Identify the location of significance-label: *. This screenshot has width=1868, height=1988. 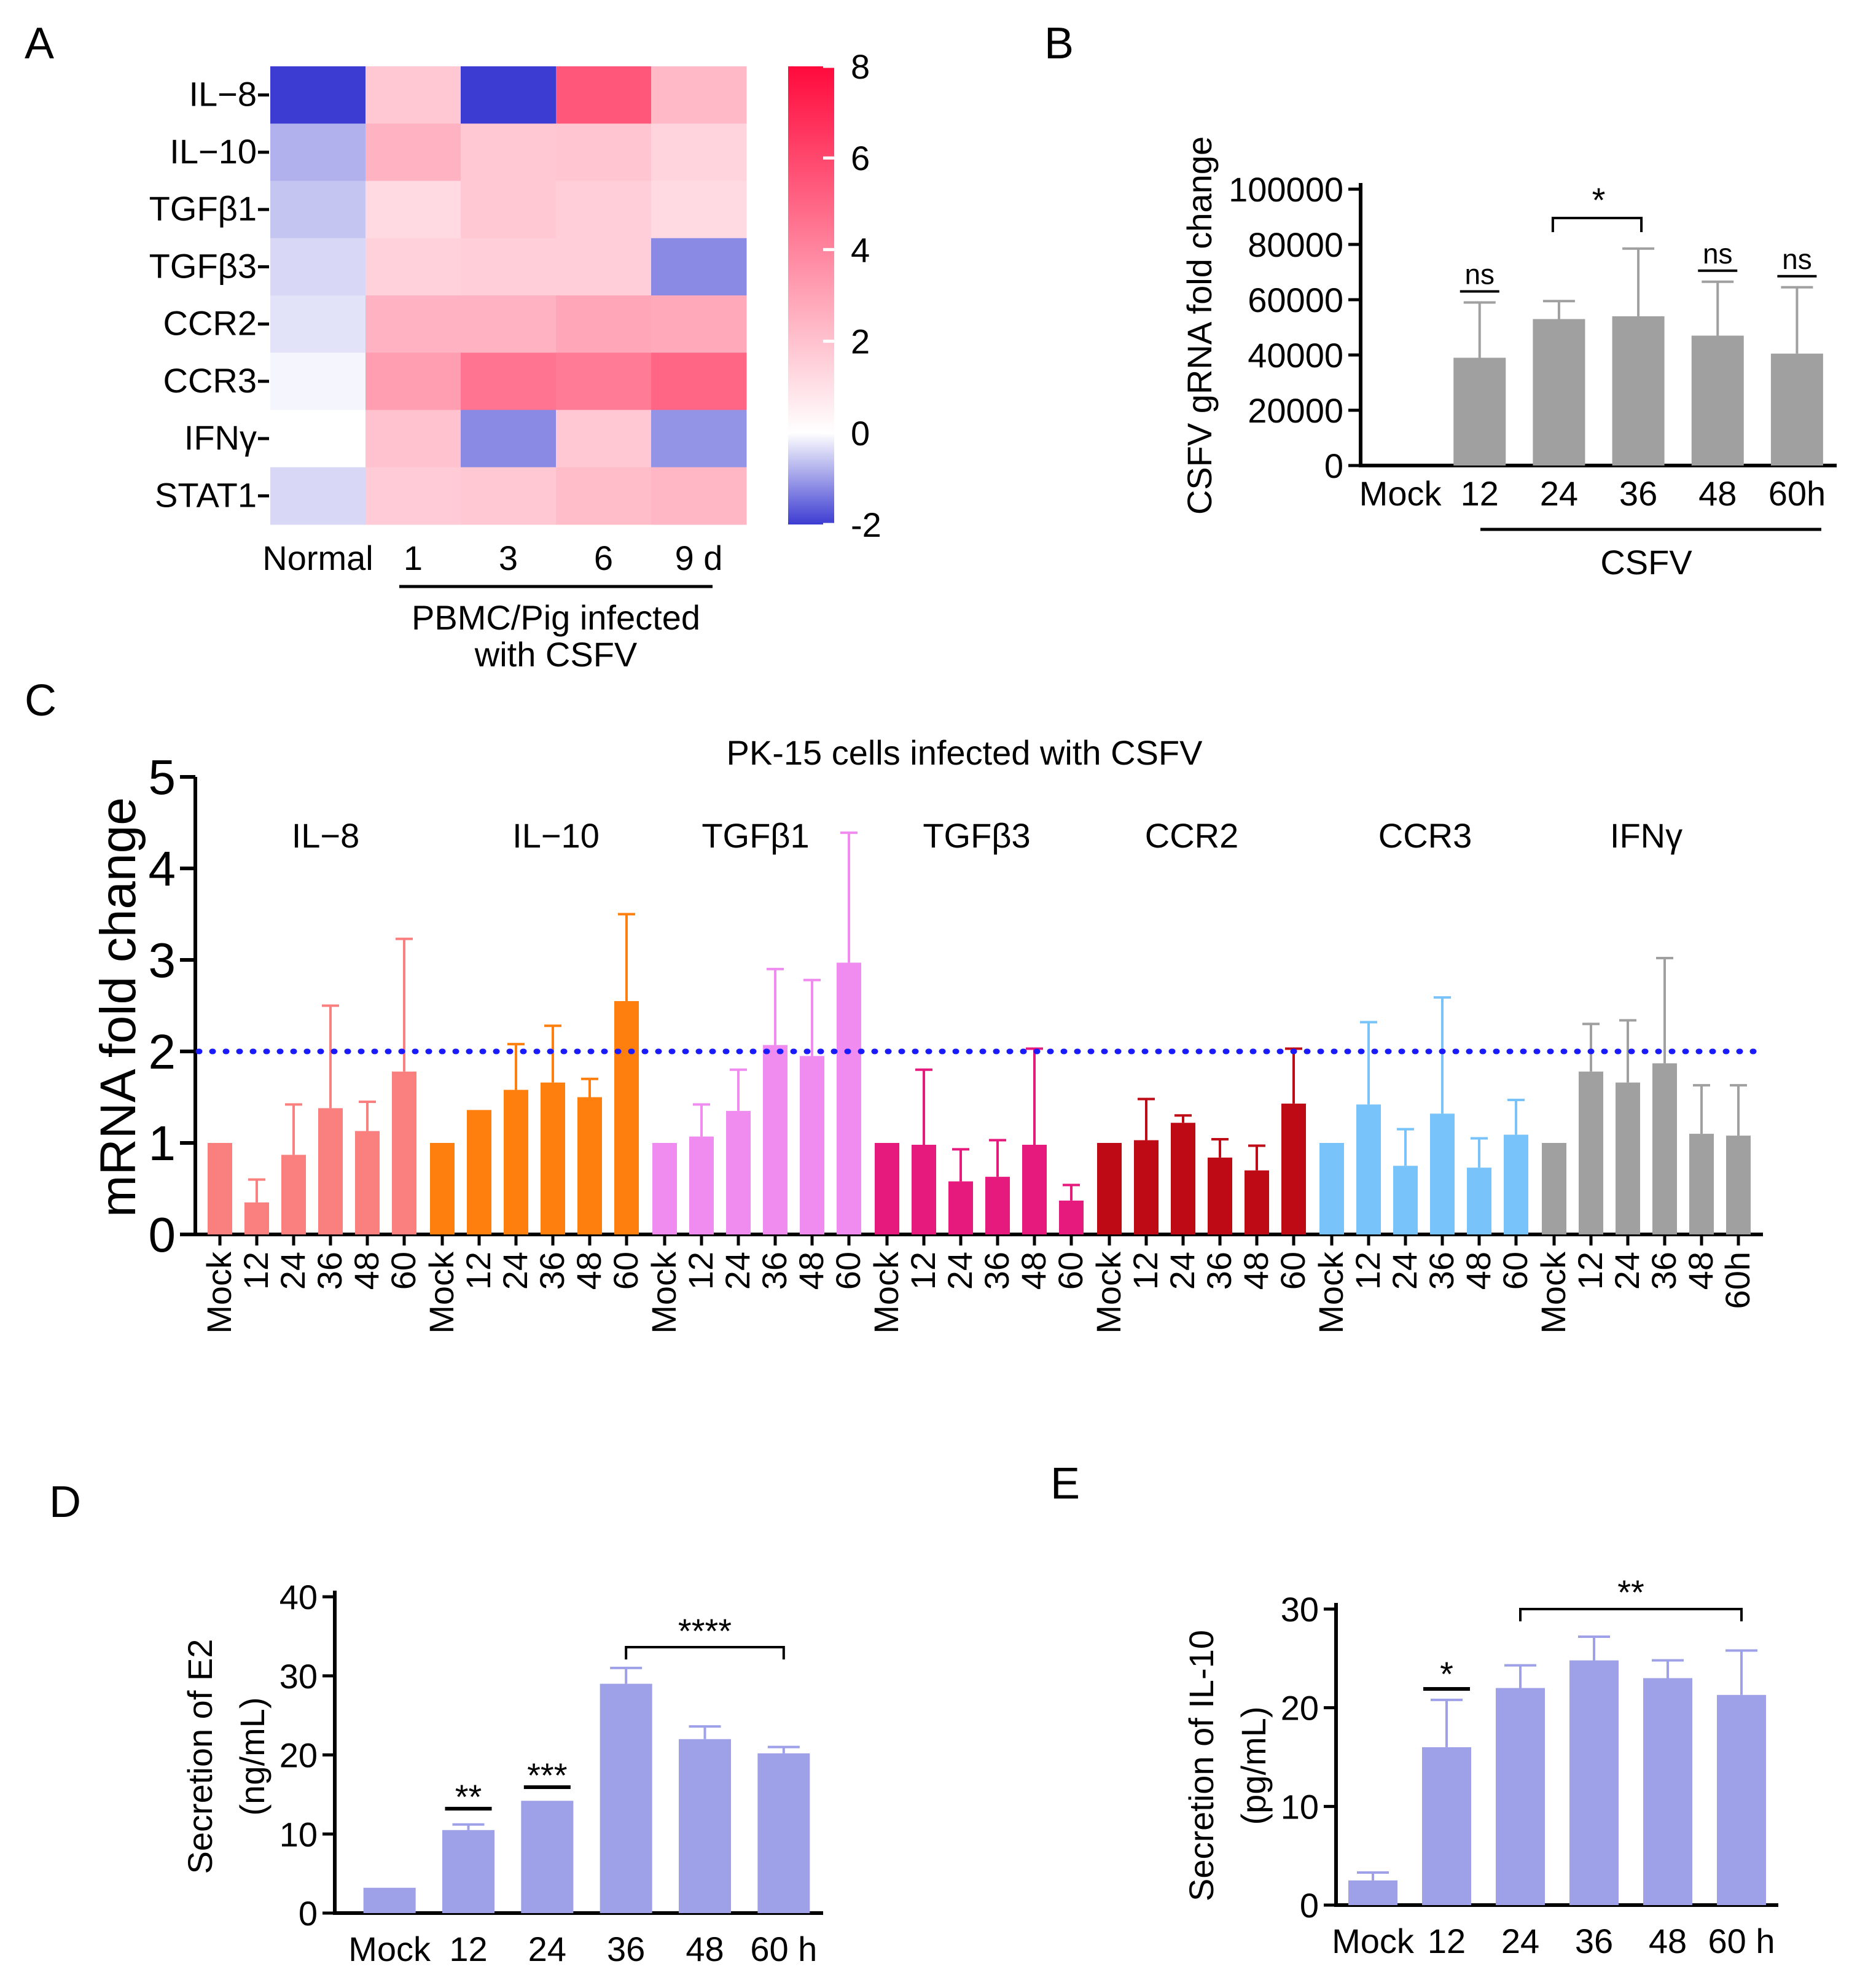
(1446, 1674).